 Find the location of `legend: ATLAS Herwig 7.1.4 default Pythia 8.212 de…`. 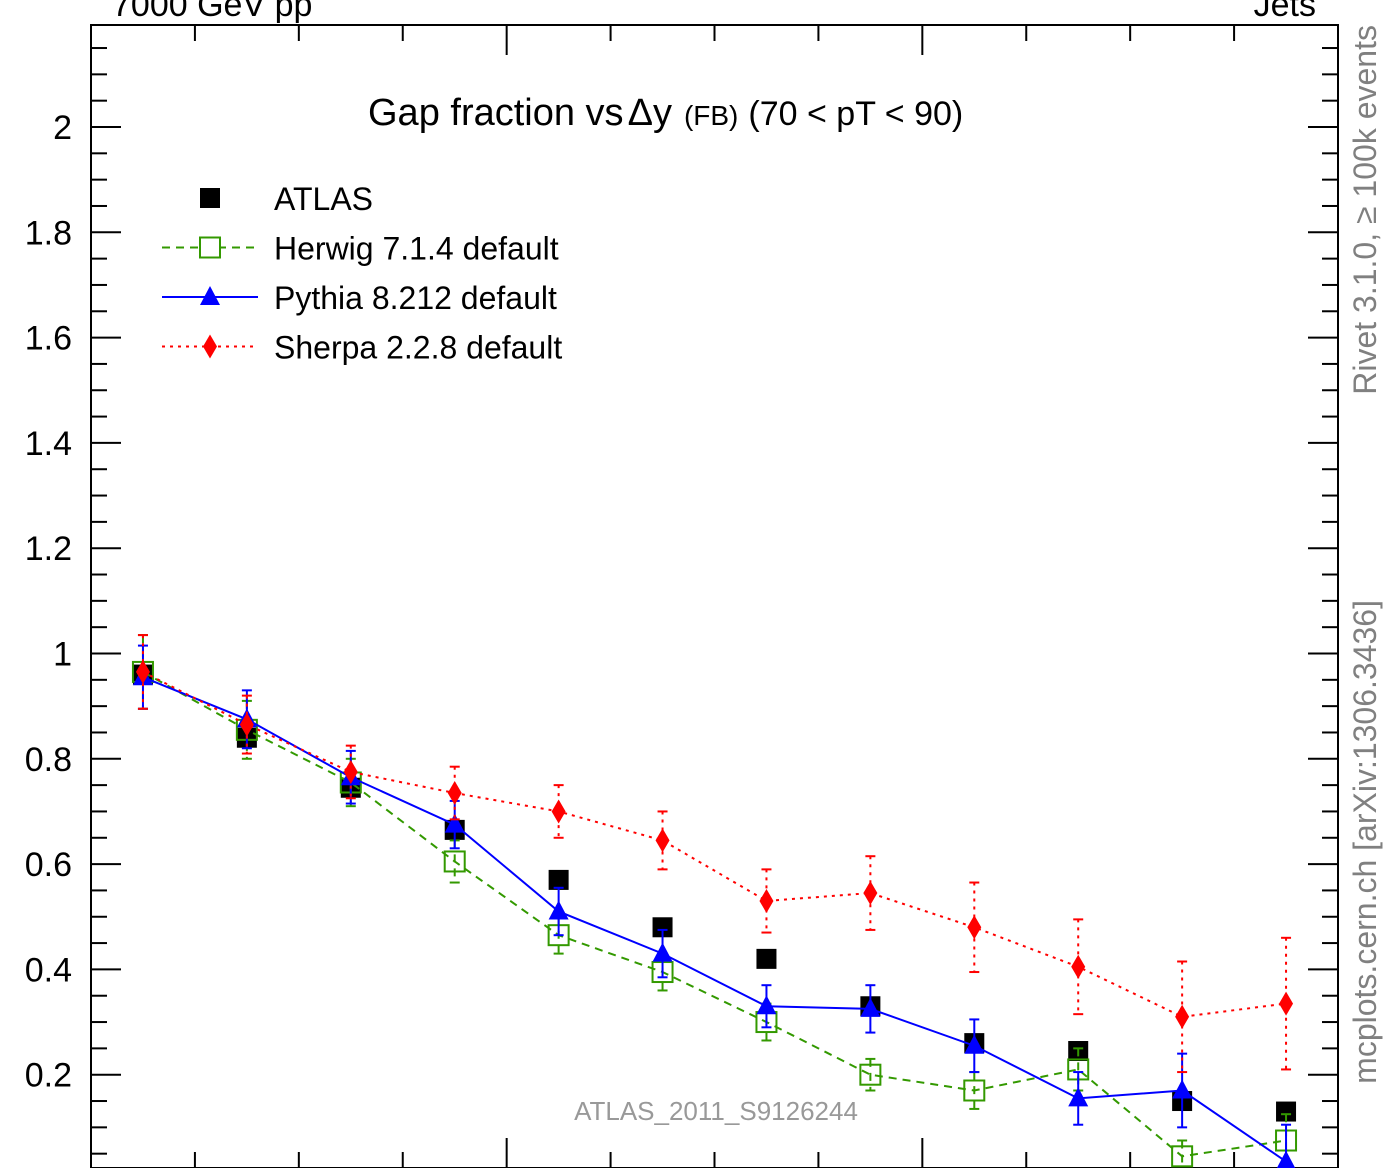

legend: ATLAS Herwig 7.1.4 default Pythia 8.212 de… is located at coordinates (362, 273).